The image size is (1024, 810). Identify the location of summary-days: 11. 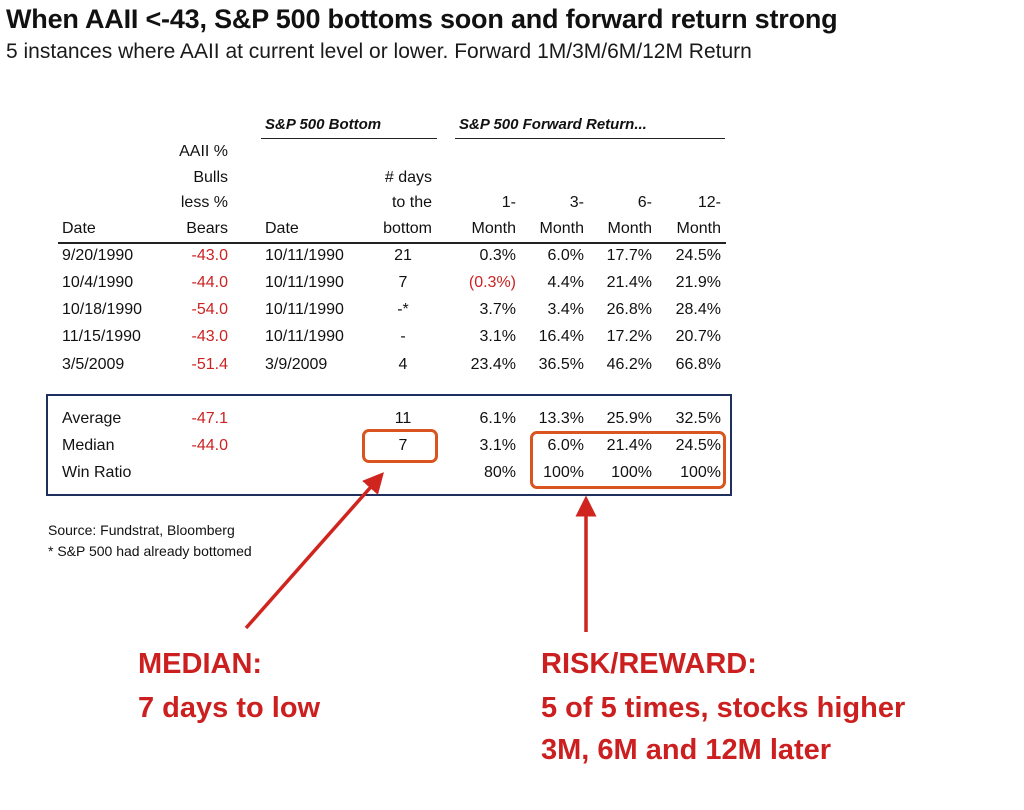
(403, 418).